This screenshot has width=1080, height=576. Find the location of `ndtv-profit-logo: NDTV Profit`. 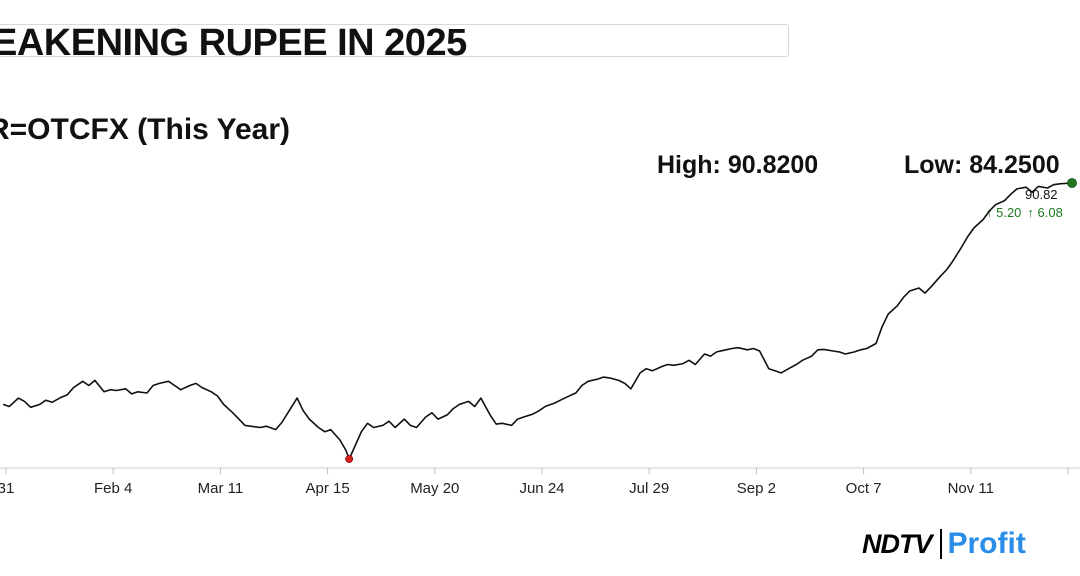

ndtv-profit-logo: NDTV Profit is located at coordinates (944, 544).